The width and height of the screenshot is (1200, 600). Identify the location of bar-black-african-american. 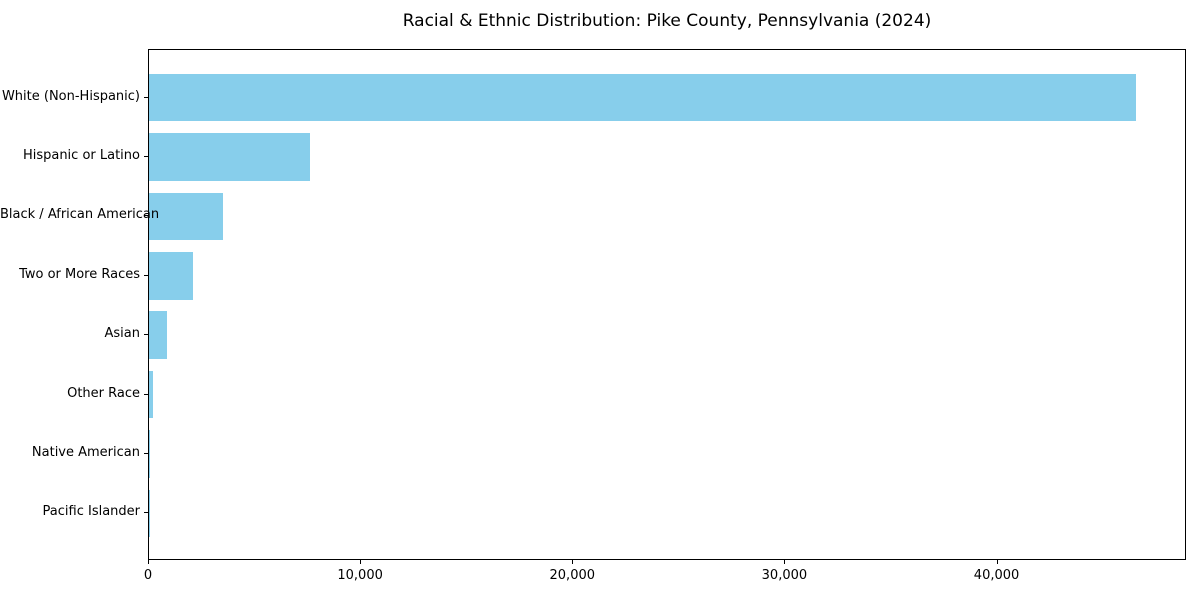
(186, 216).